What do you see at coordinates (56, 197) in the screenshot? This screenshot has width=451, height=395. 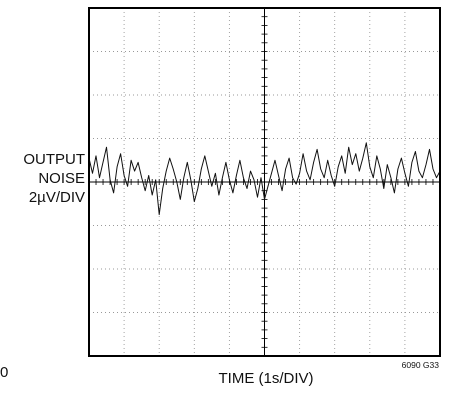 I see `y-axis-label-line-3: 2µV/DIV` at bounding box center [56, 197].